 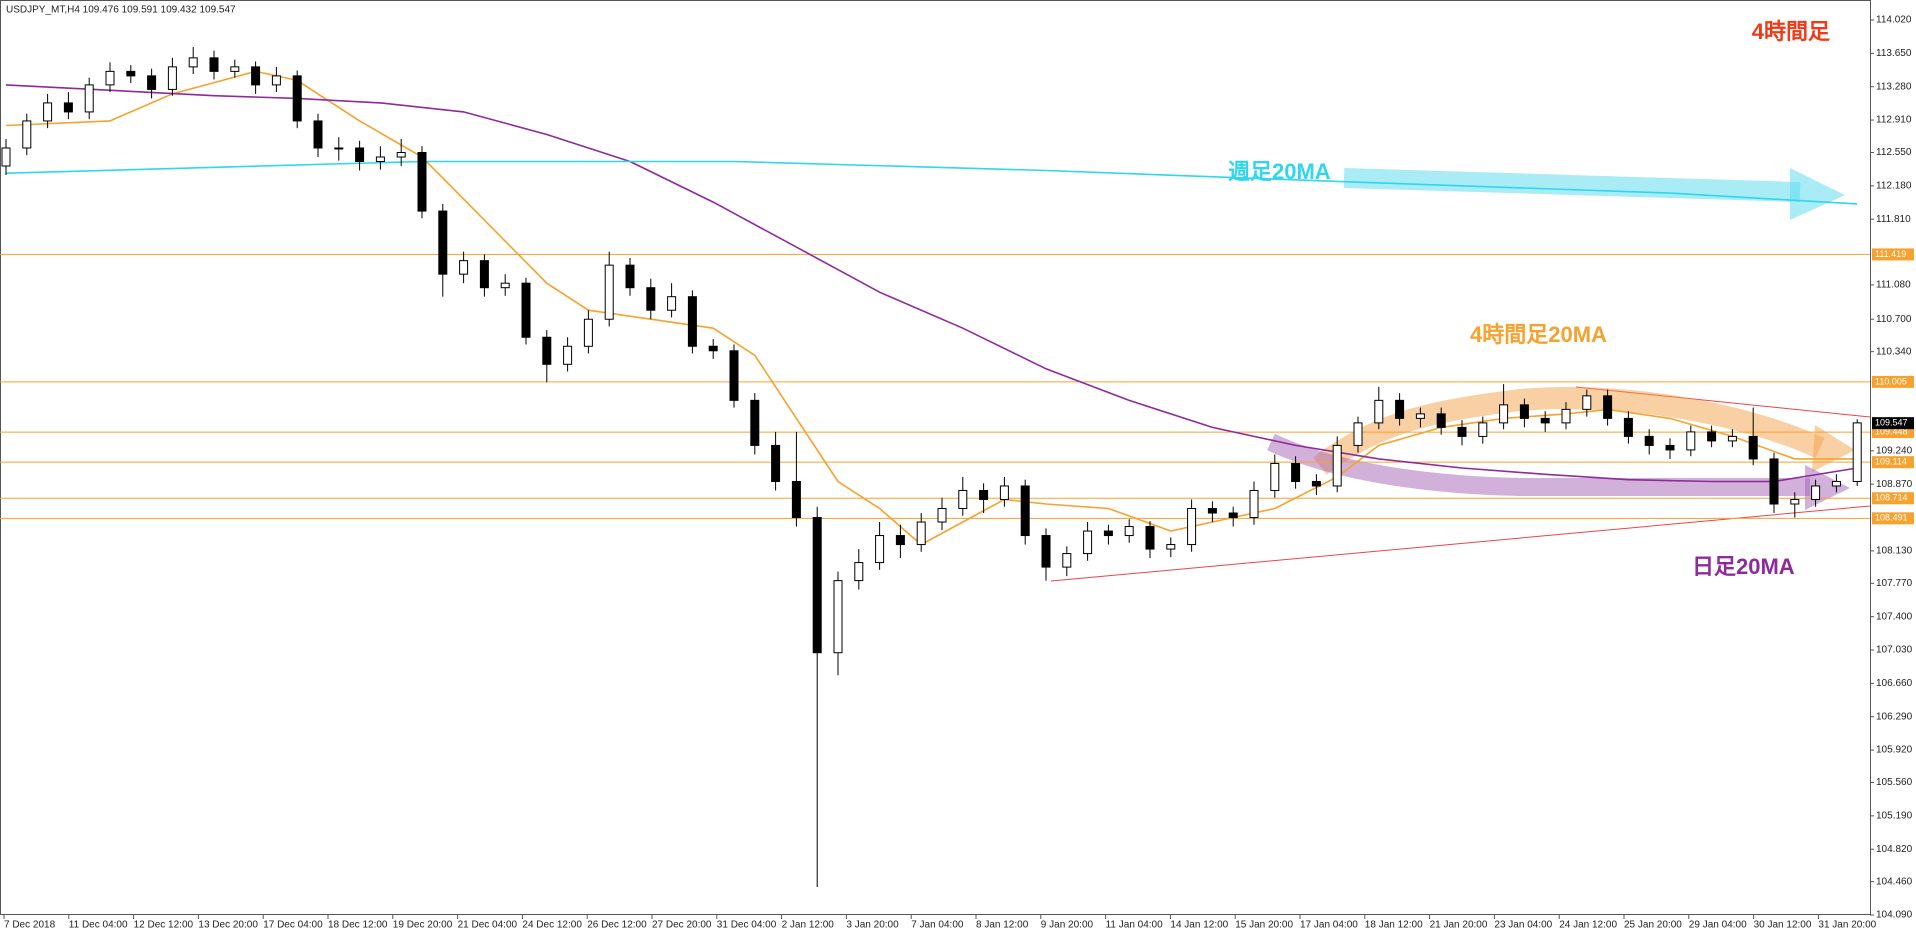 I want to click on x-tick-label: 18 Dec 12:00, so click(x=358, y=925).